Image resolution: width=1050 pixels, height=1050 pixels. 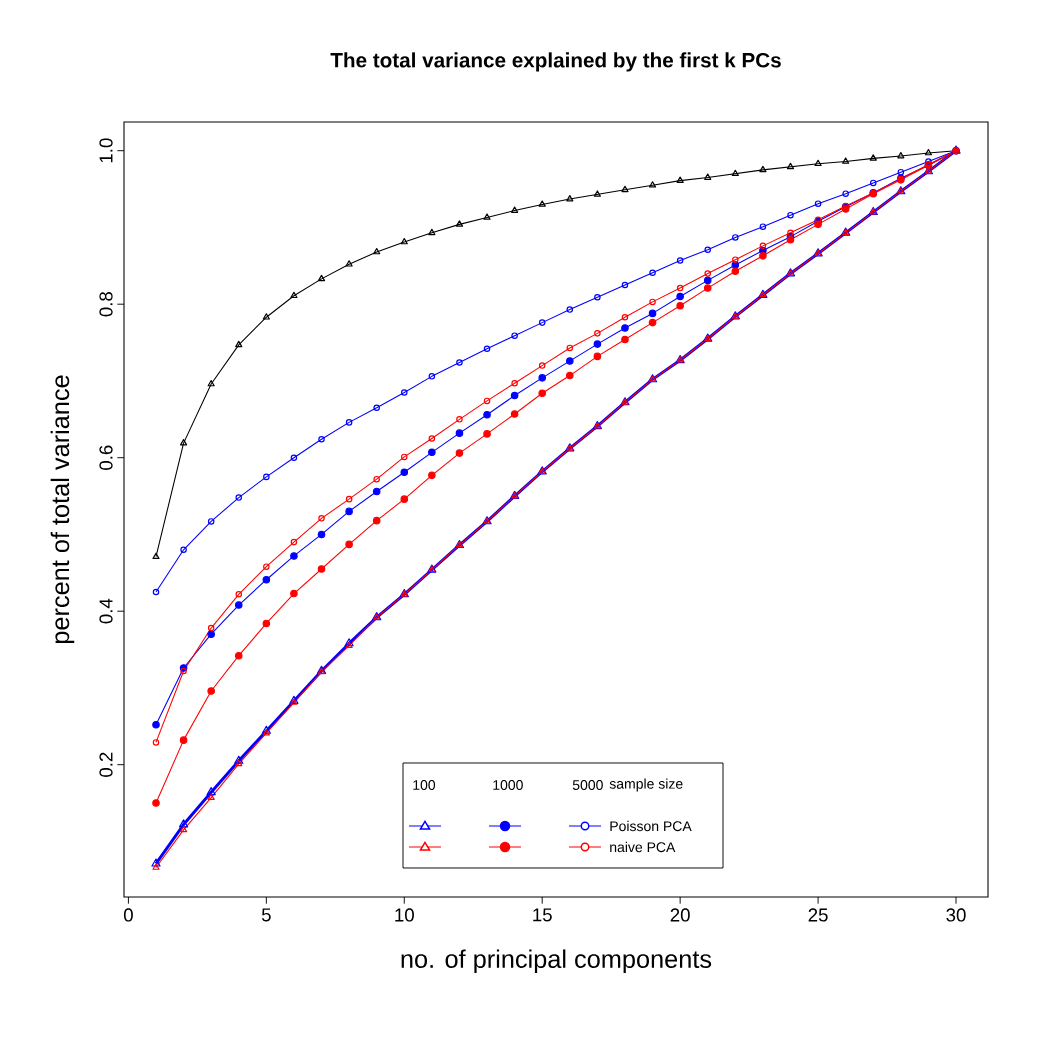 I want to click on legend-label: naive PCA, so click(x=643, y=847).